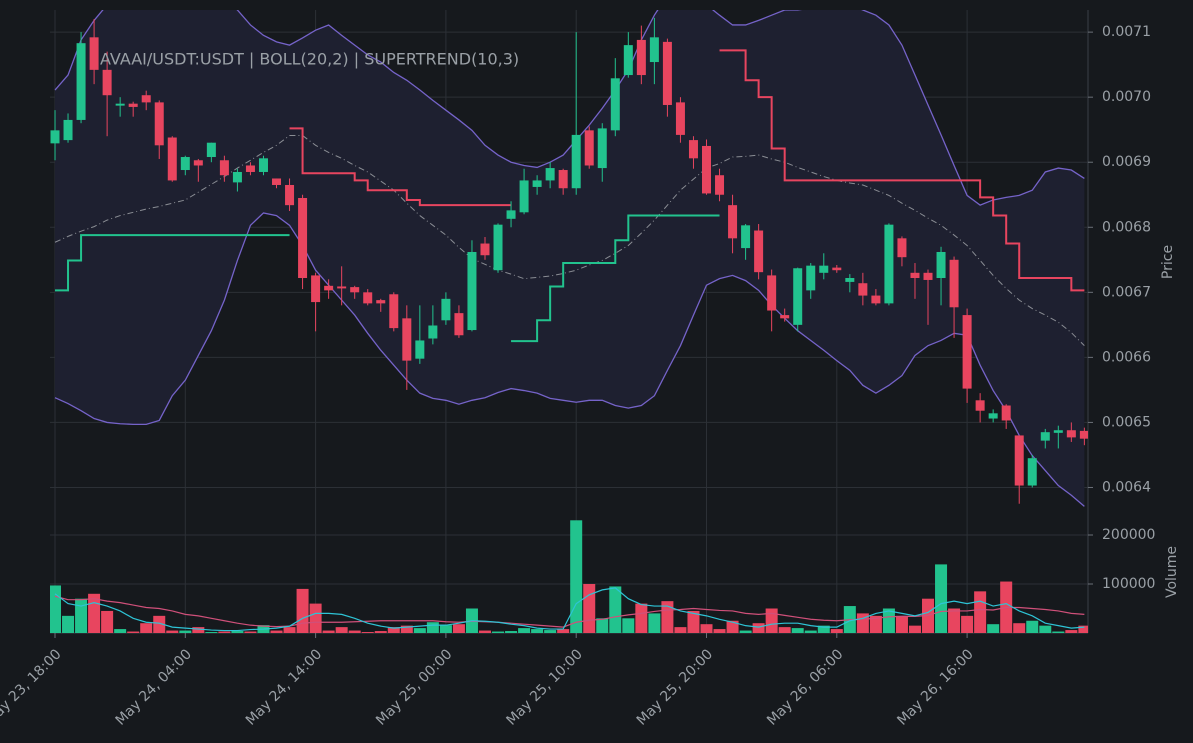  Describe the element at coordinates (284, 687) in the screenshot. I see `x-tick-label: May 24, 14:00` at that location.